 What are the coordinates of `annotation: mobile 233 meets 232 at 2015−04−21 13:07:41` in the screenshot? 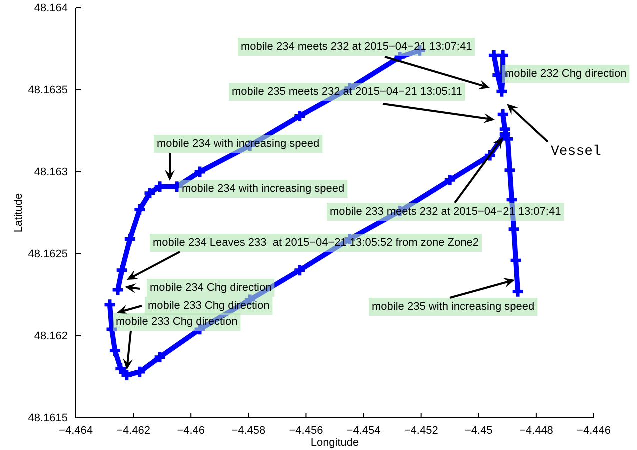 It's located at (446, 212).